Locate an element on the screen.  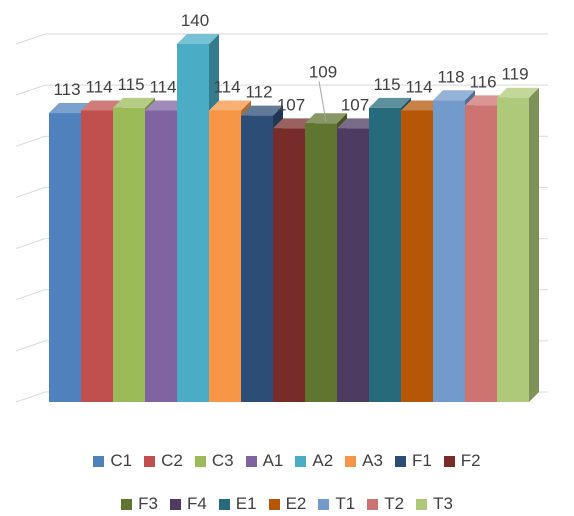
legend-item-t2: T2 is located at coordinates (385, 504).